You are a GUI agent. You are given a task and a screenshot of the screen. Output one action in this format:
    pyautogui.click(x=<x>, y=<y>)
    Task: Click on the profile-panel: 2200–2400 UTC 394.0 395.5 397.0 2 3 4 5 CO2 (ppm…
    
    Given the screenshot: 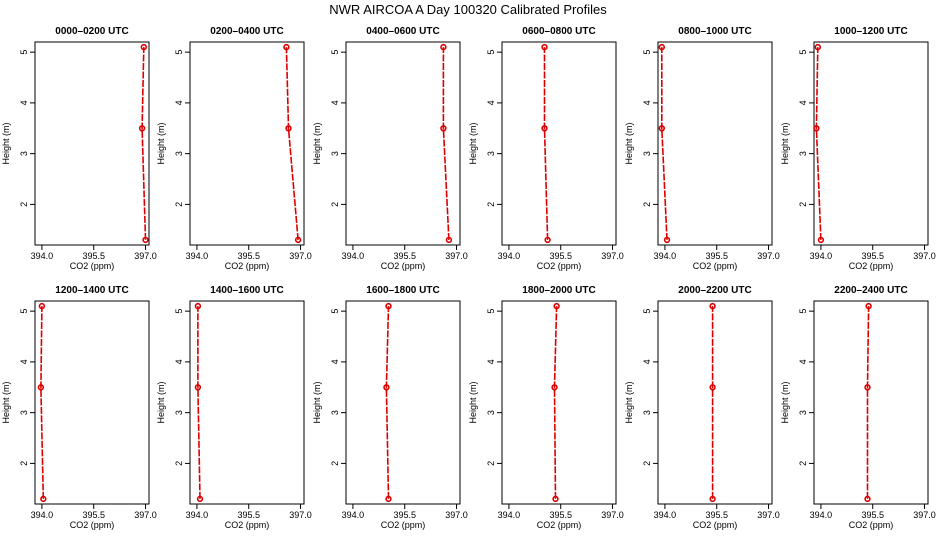 What is the action you would take?
    pyautogui.click(x=858, y=407)
    